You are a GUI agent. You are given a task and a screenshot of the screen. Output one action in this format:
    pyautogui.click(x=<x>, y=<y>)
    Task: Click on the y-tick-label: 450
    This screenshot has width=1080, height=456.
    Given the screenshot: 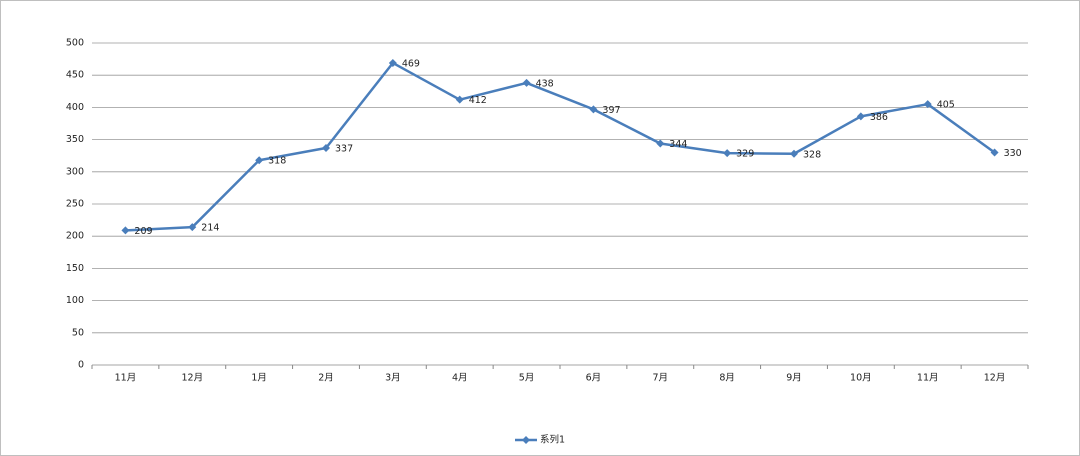 What is the action you would take?
    pyautogui.click(x=75, y=75)
    